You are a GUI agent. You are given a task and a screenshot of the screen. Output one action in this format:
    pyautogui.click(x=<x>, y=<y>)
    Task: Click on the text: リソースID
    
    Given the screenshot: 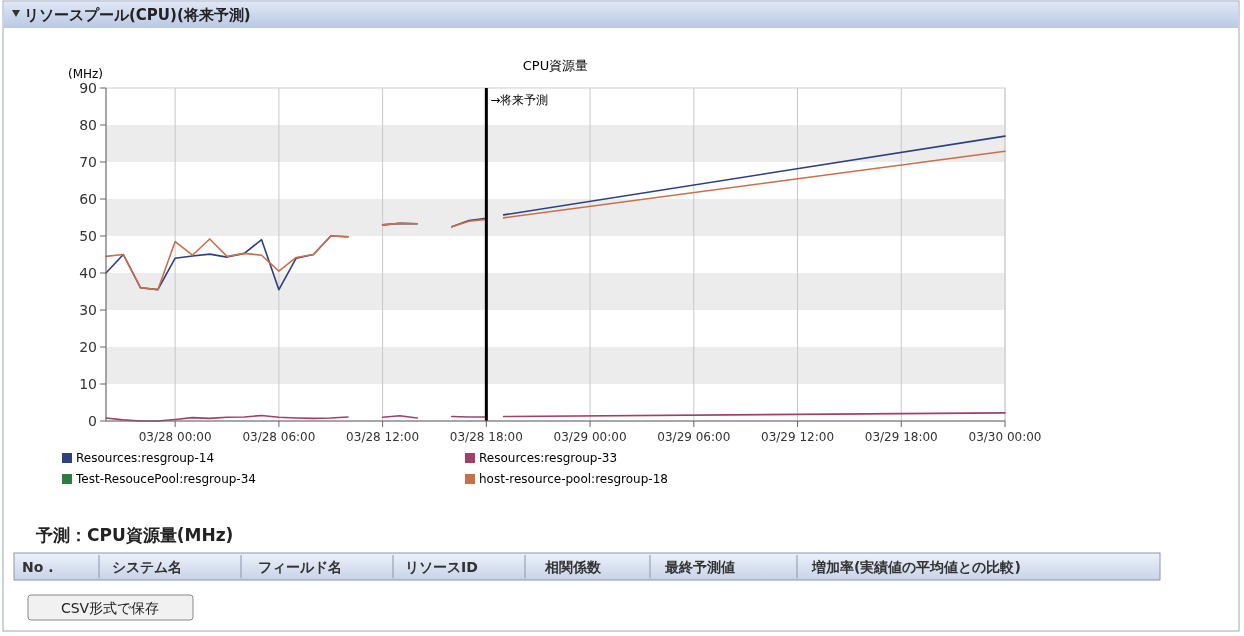 What is the action you would take?
    pyautogui.click(x=441, y=567)
    